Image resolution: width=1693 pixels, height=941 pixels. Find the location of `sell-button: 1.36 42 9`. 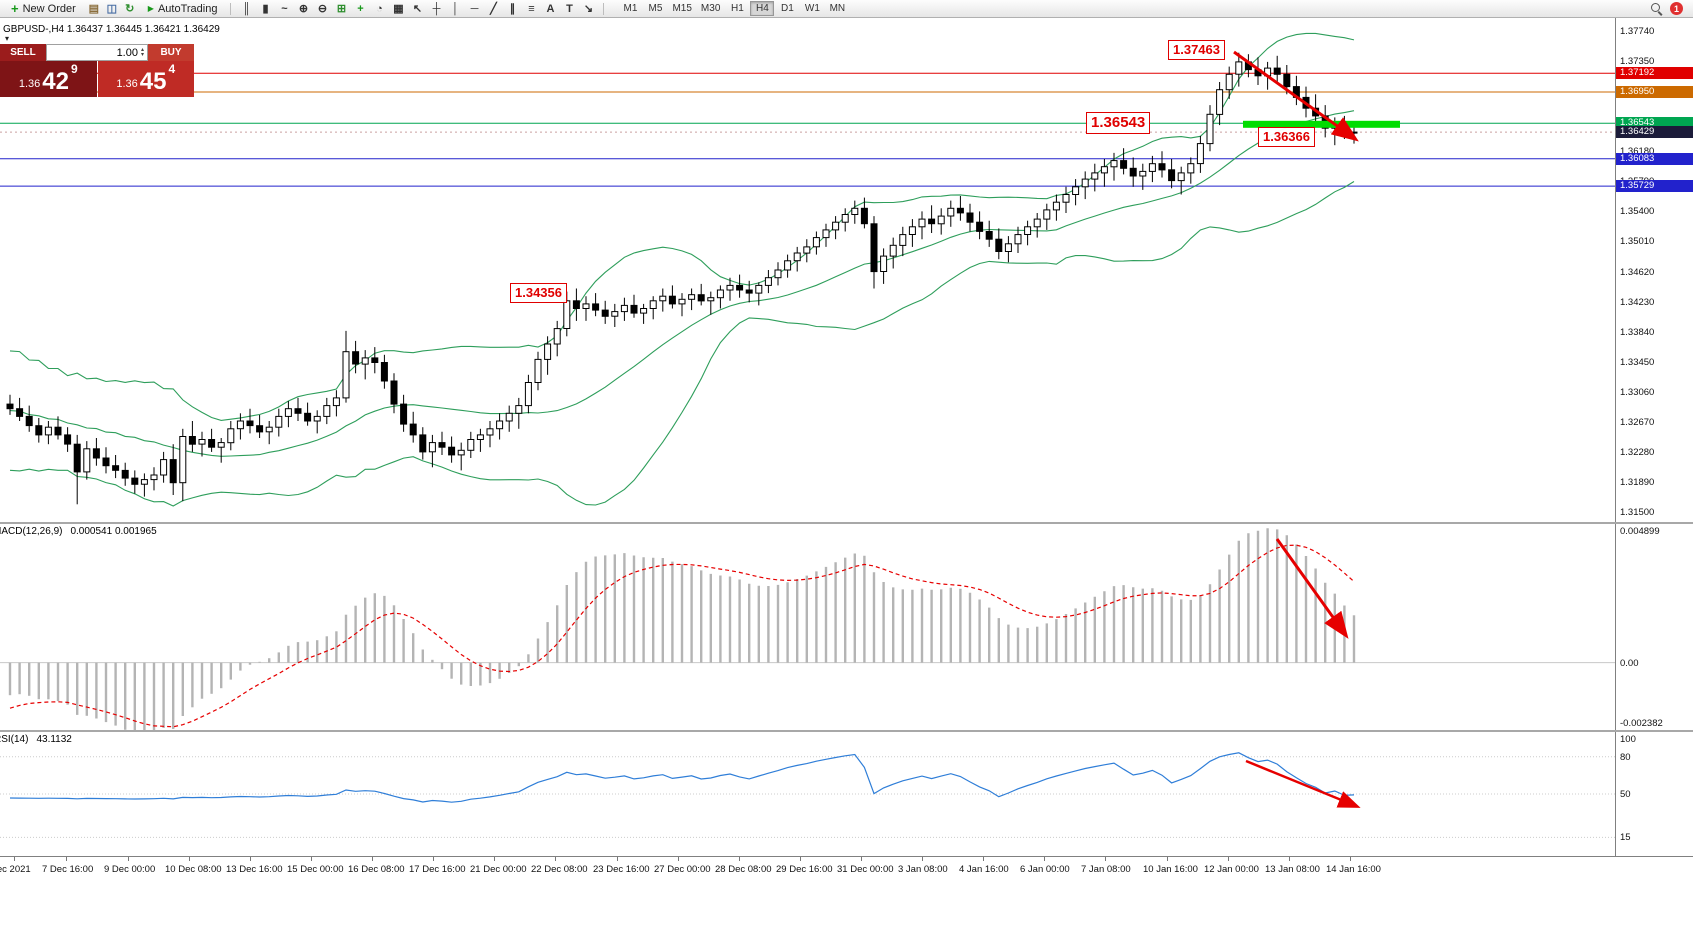

sell-button: 1.36 42 9 is located at coordinates (48, 79).